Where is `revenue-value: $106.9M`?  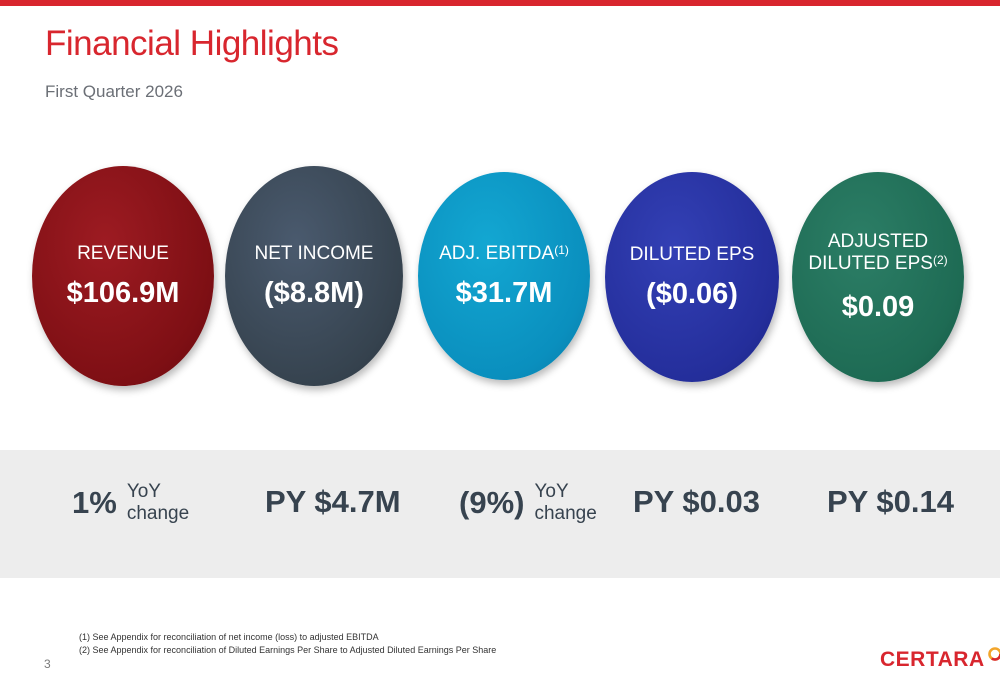 revenue-value: $106.9M is located at coordinates (123, 292).